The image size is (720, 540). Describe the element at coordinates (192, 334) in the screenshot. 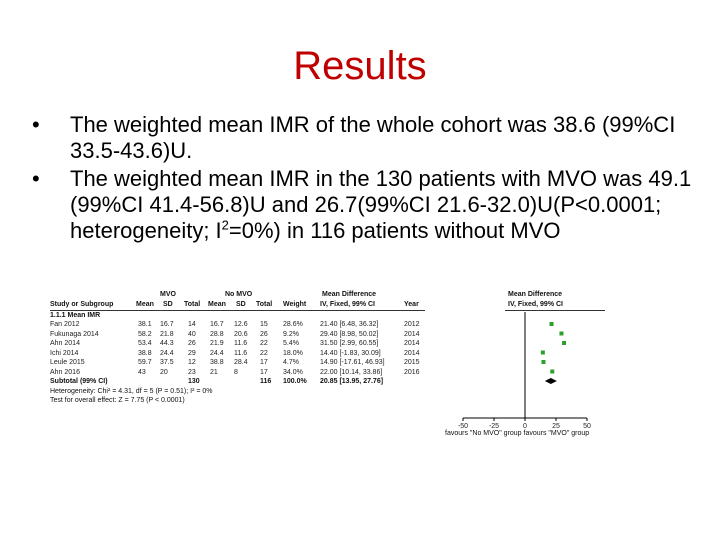

I see `study-n1-cell: 40` at that location.